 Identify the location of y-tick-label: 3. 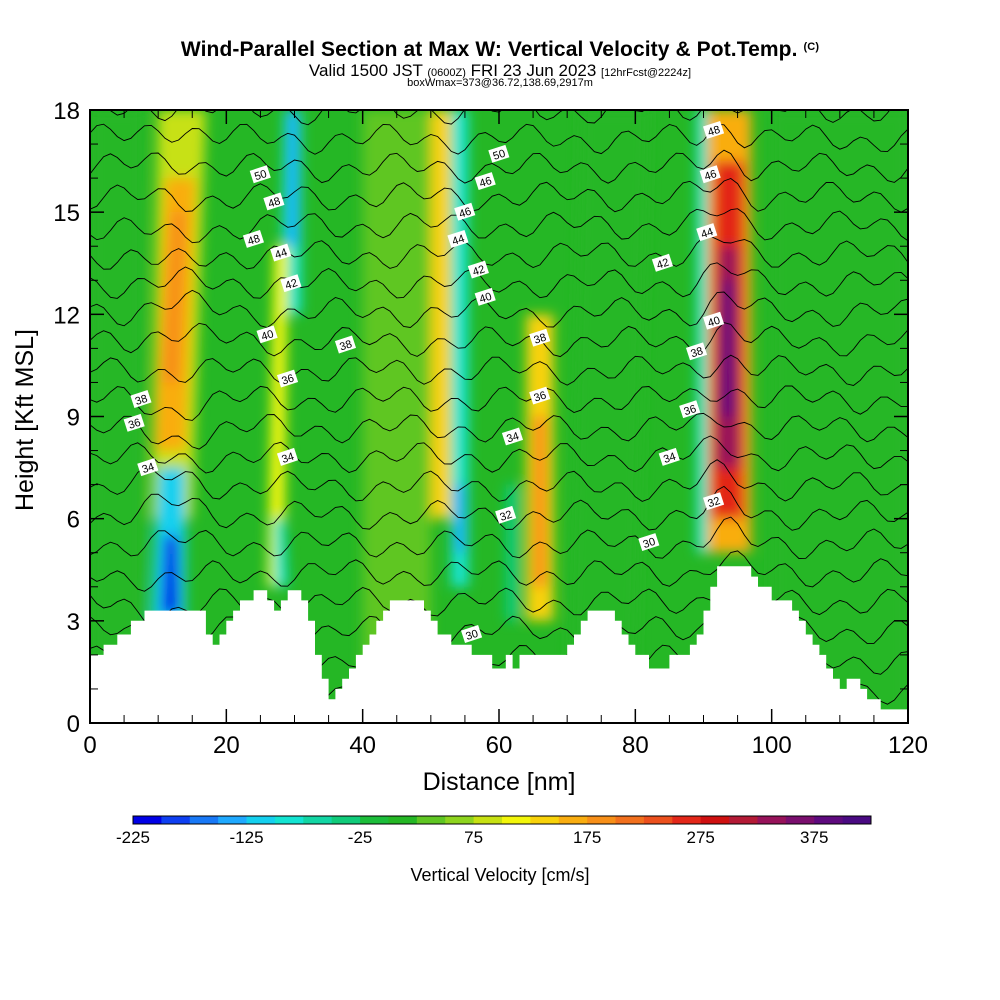
(73, 622).